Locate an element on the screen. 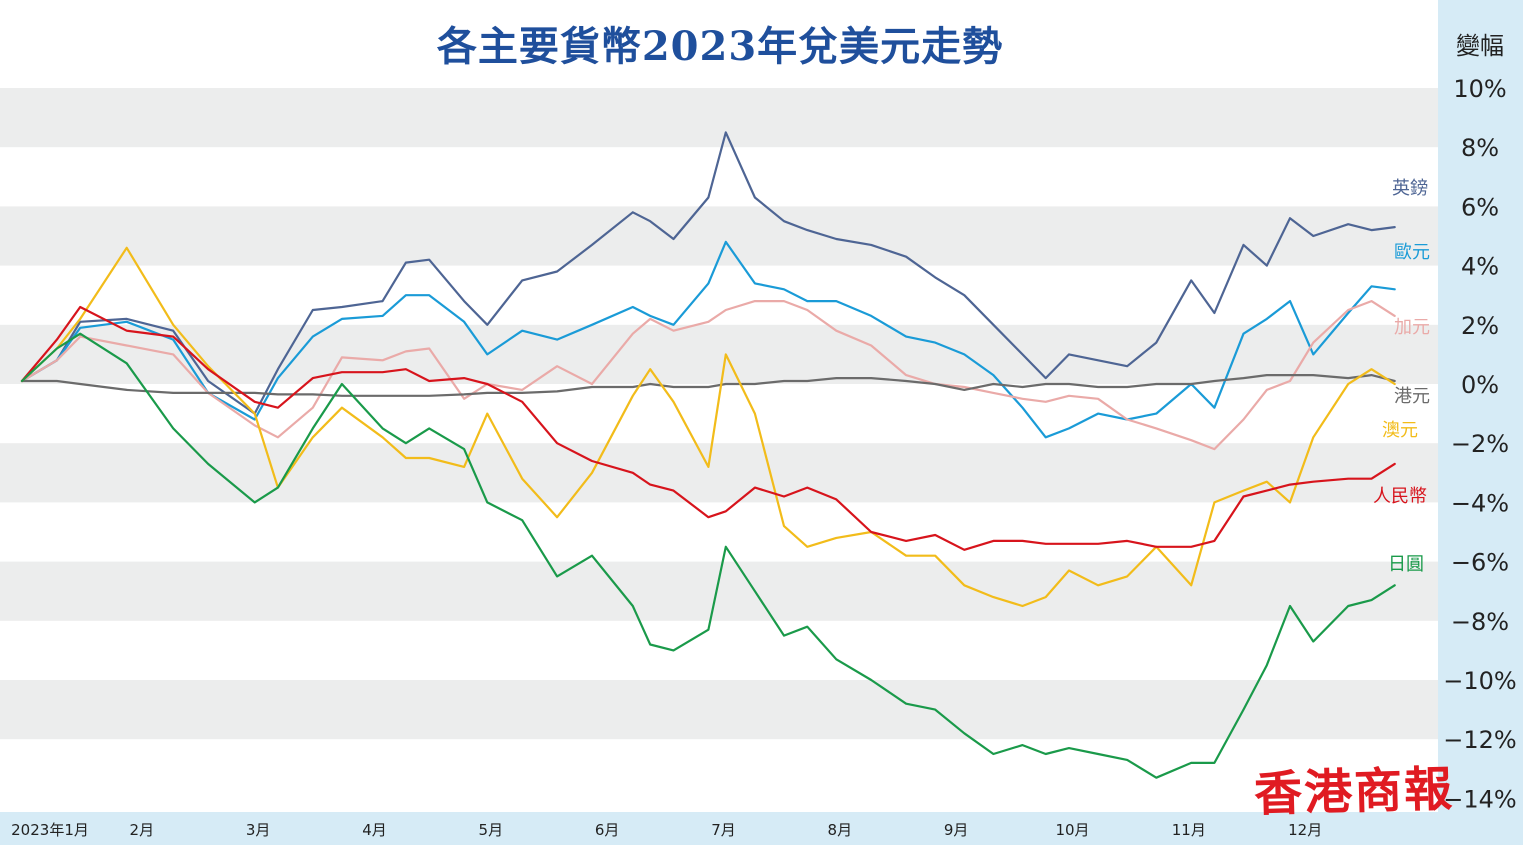 Image resolution: width=1523 pixels, height=845 pixels. y-tick-label: 4% is located at coordinates (1480, 267).